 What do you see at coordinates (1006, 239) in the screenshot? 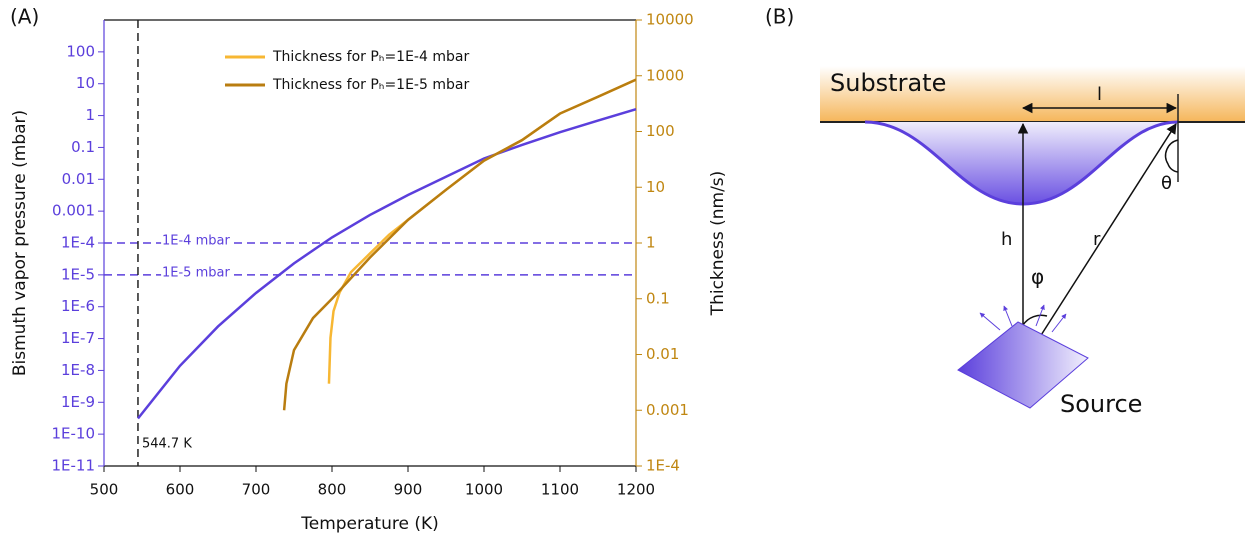
I see `h-label: h` at bounding box center [1006, 239].